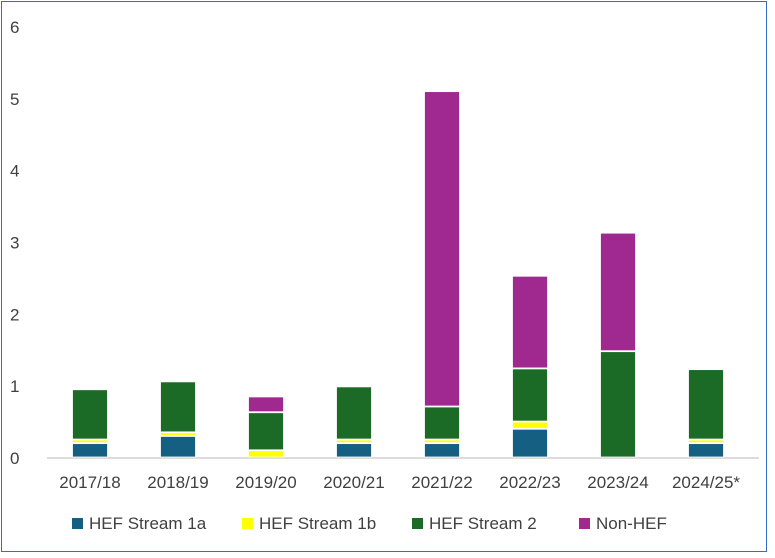 This screenshot has width=775, height=558. Describe the element at coordinates (441, 482) in the screenshot. I see `x-tick-label: 2021/22` at that location.